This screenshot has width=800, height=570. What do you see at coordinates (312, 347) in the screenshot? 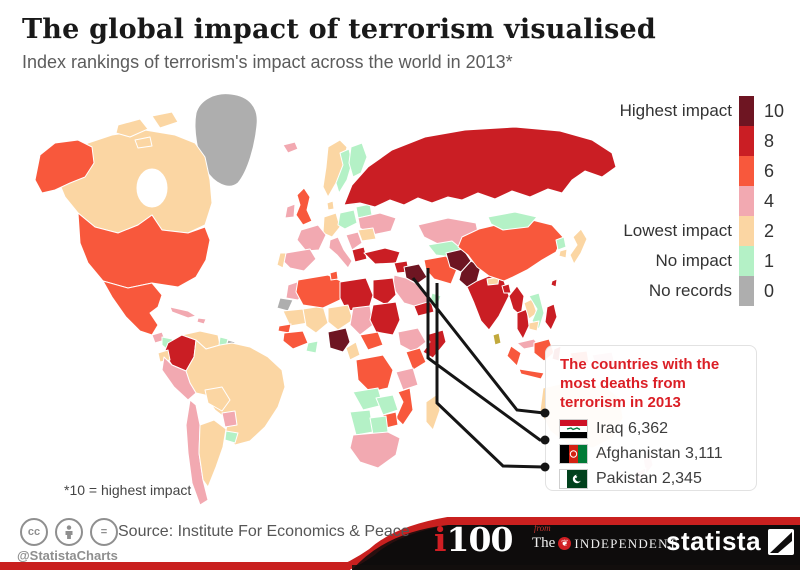
I see `region-ghana` at bounding box center [312, 347].